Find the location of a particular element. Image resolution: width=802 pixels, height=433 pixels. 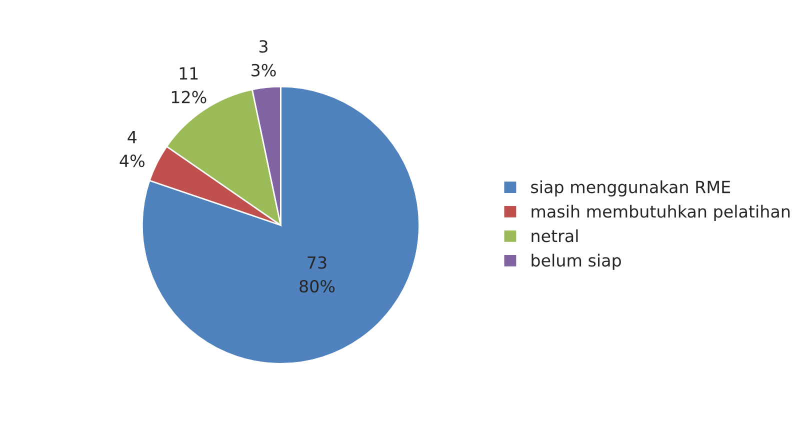

data-label: 4 4% is located at coordinates (132, 149).